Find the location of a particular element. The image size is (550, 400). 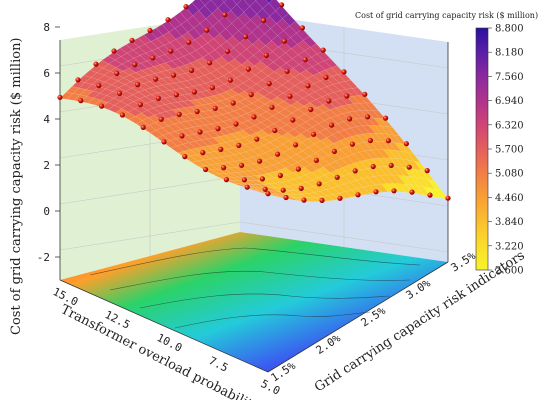

colorbar-tick-label: 6.940 is located at coordinates (509, 101).